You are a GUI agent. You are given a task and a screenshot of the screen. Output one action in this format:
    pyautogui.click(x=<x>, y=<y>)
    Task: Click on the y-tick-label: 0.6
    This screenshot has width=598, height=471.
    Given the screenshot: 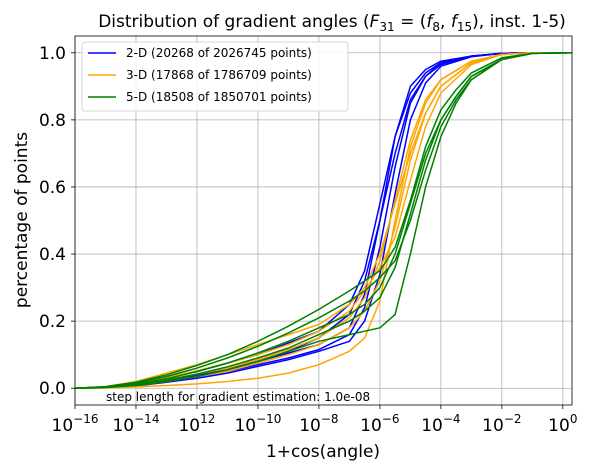 What is the action you would take?
    pyautogui.click(x=52, y=188)
    